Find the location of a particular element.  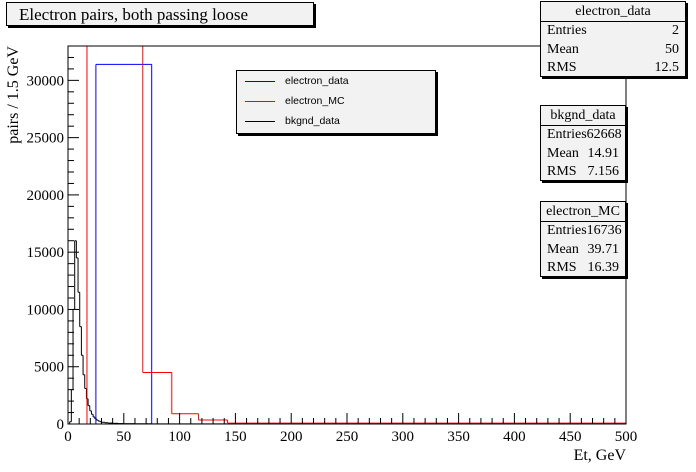

stats-row-mean: Mean 14.91 is located at coordinates (583, 154).